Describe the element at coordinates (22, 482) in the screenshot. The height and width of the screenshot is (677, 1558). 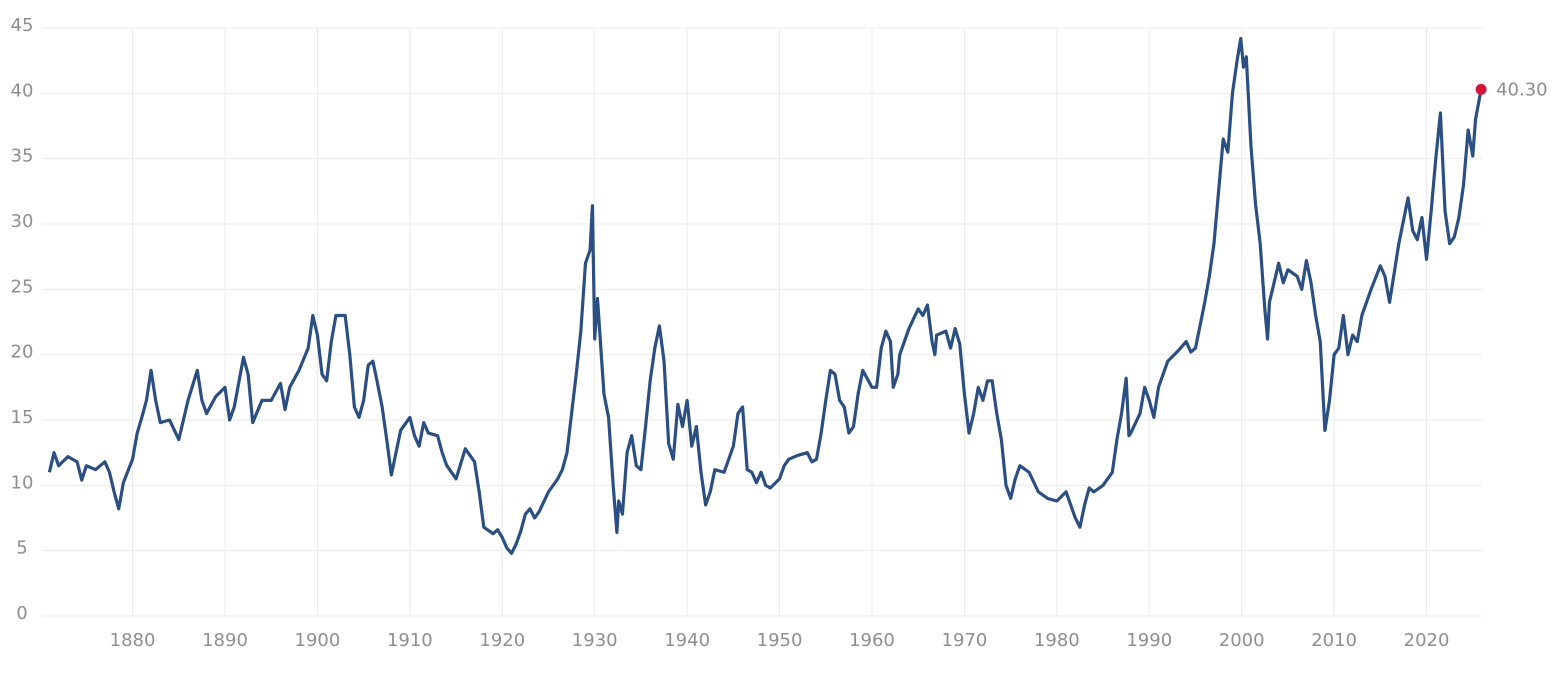
I see `y-tick-label: 10` at that location.